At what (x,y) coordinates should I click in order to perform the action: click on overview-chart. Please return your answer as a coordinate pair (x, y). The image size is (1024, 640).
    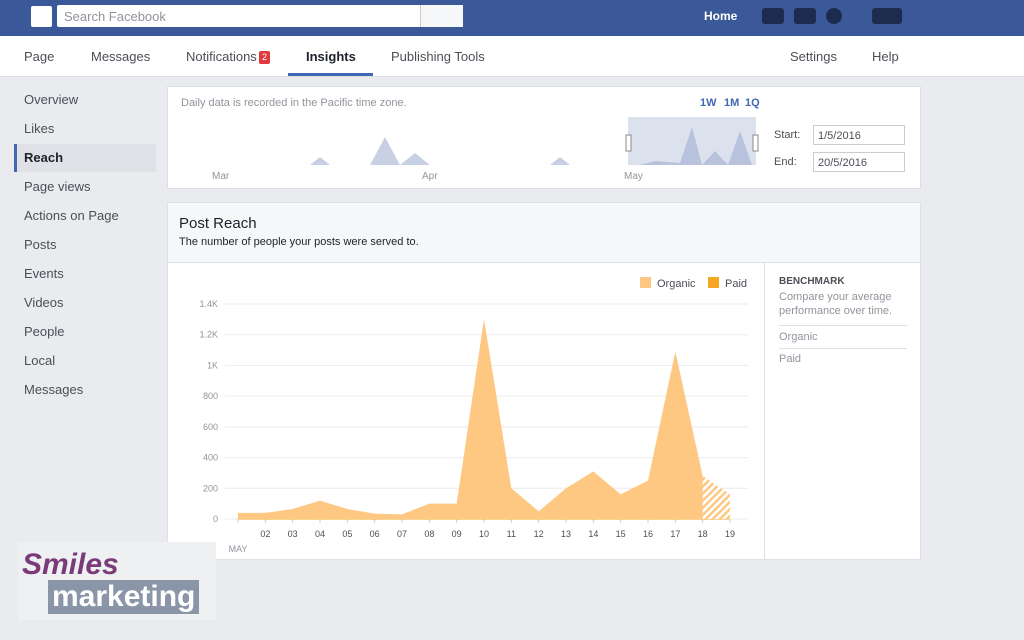
    Looking at the image, I should click on (469, 141).